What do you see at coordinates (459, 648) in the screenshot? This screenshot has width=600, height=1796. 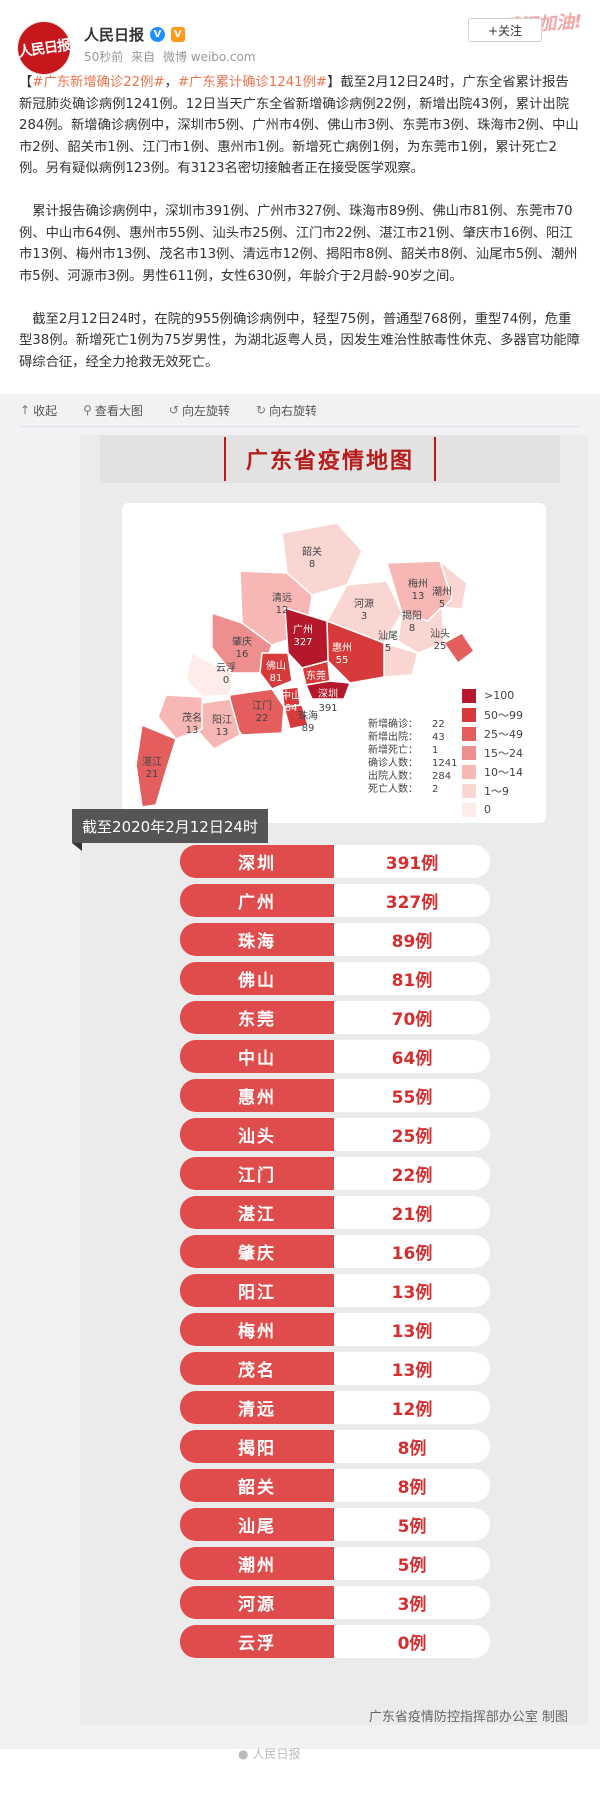 I see `region-shantou` at bounding box center [459, 648].